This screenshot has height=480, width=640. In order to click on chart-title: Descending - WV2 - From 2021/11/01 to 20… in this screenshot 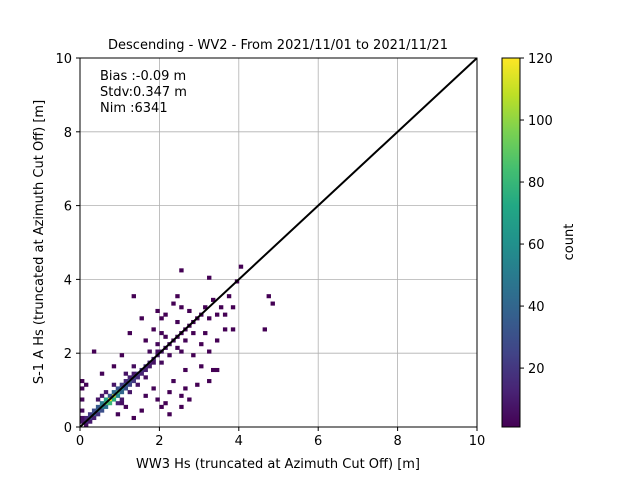, I will do `click(278, 45)`.